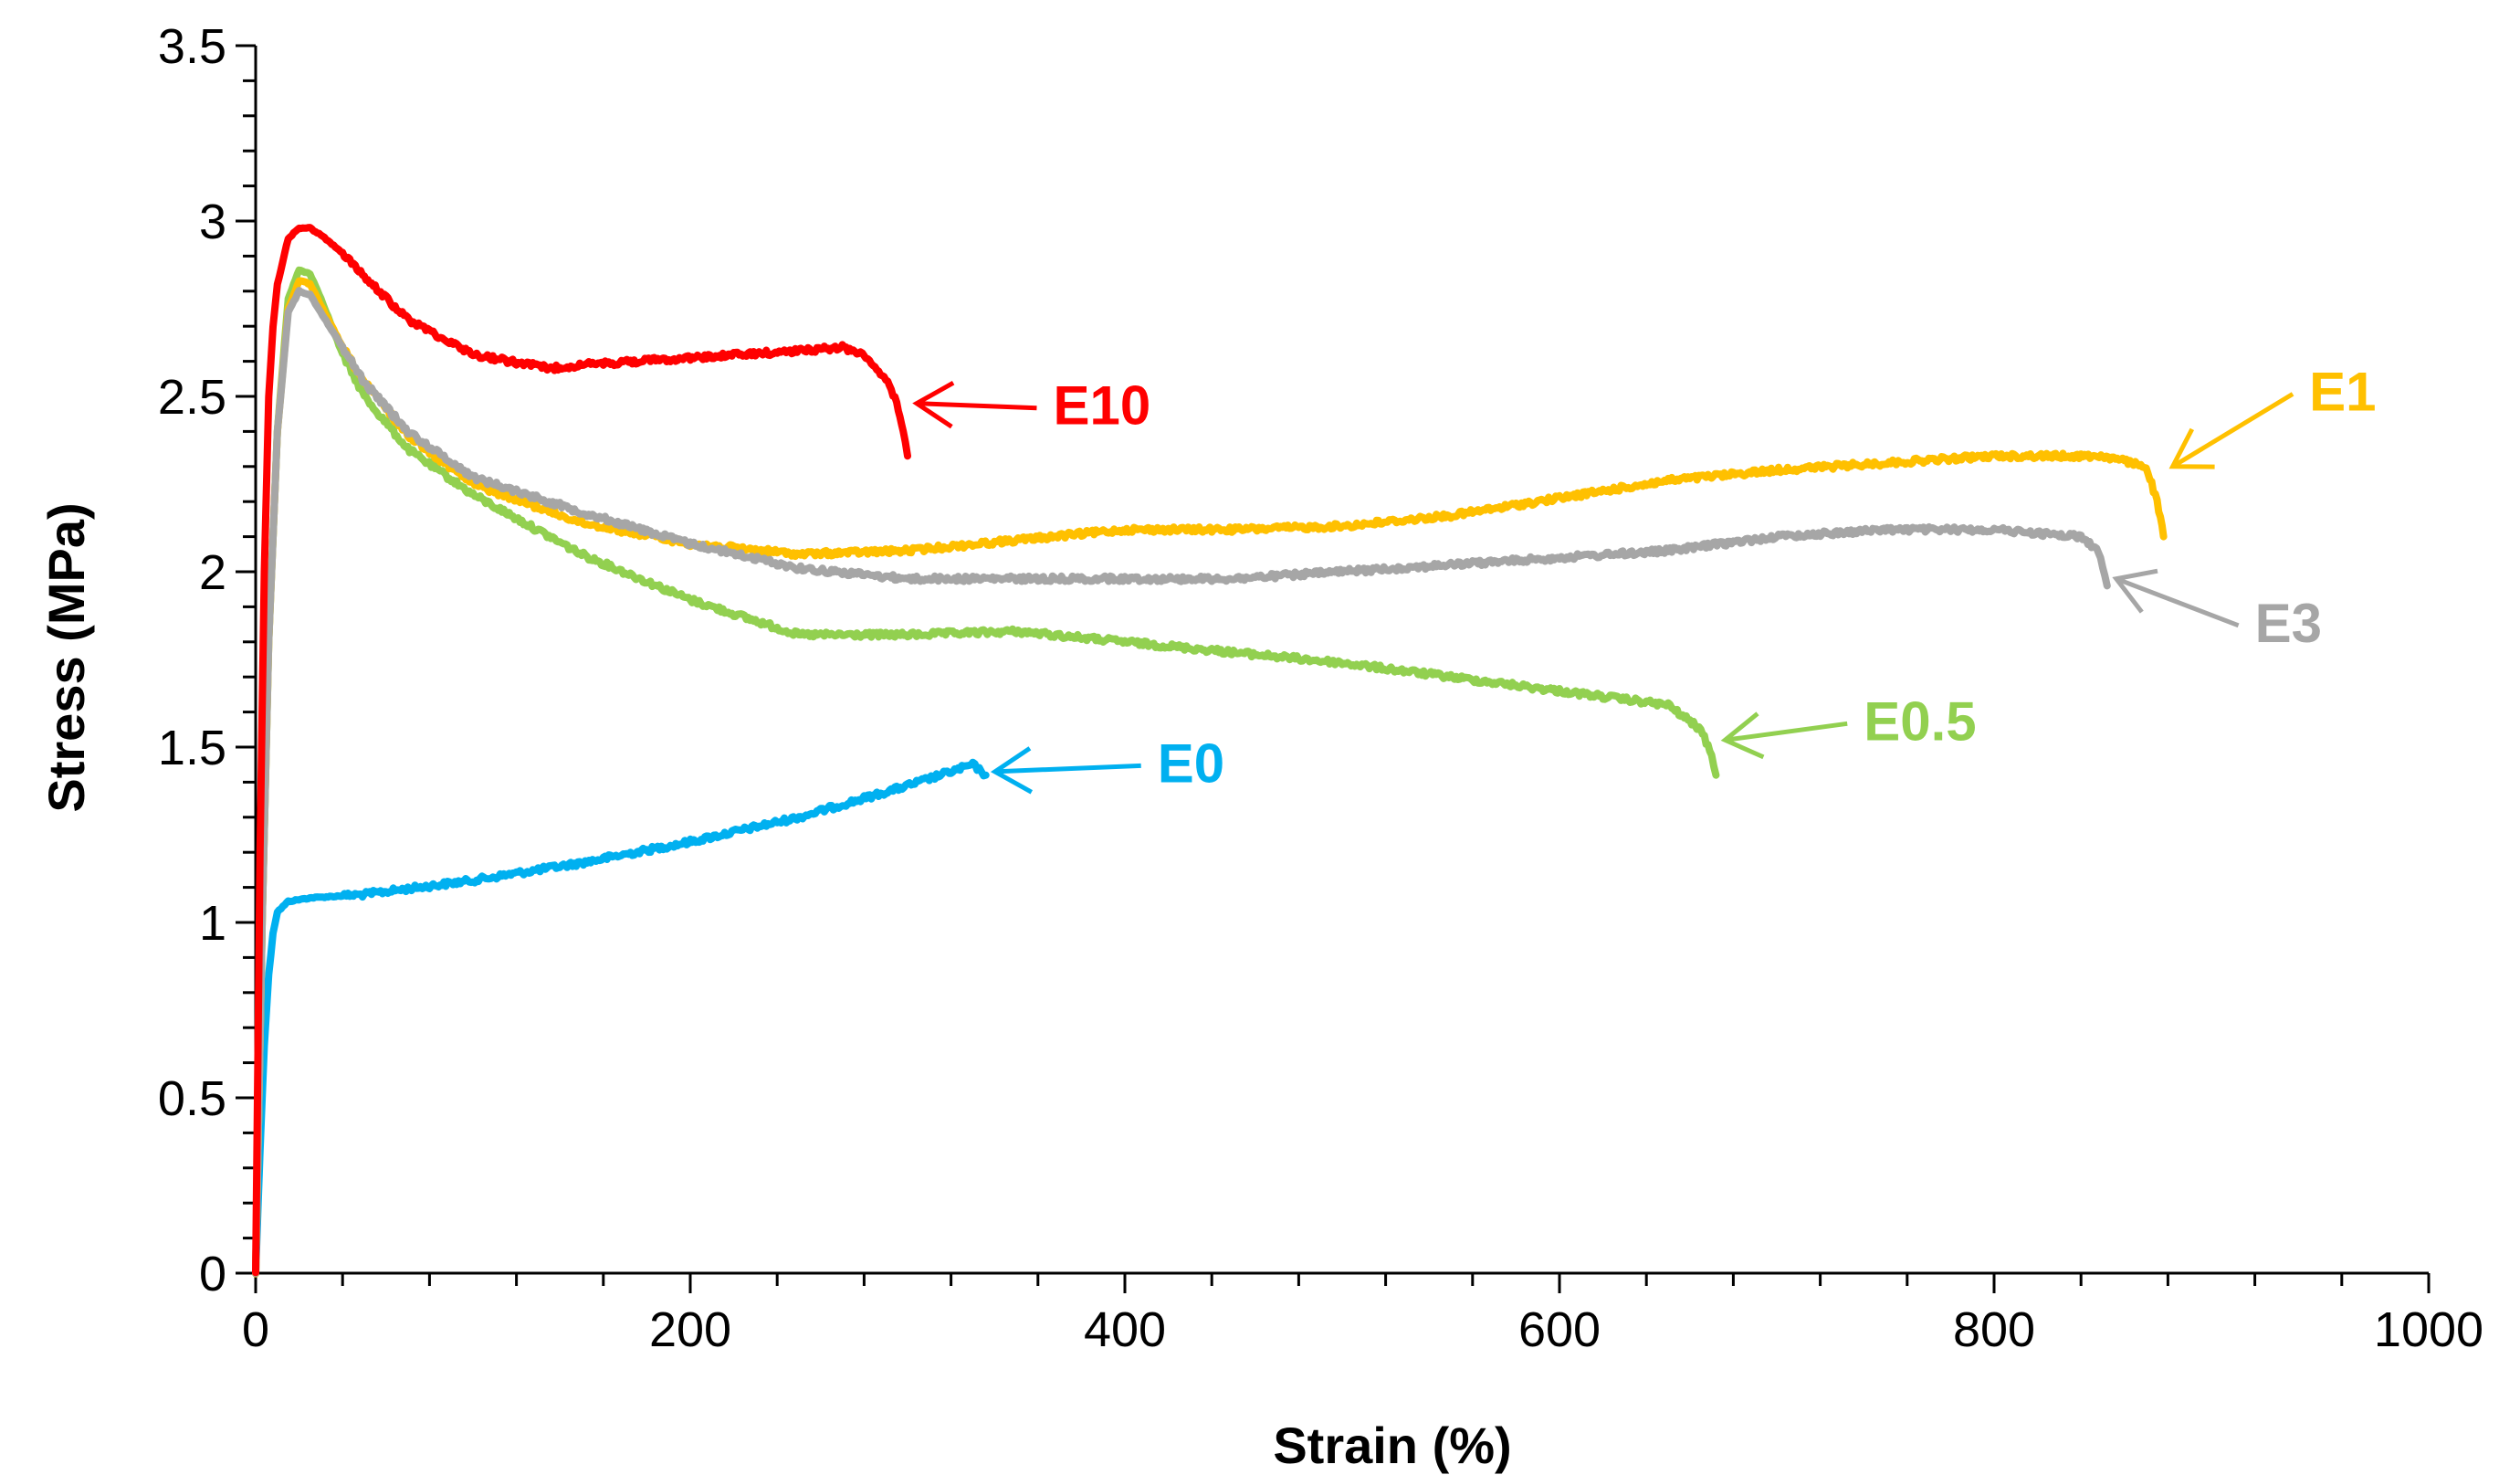 The width and height of the screenshot is (2520, 1475). I want to click on y-tick-label: 2.5, so click(192, 398).